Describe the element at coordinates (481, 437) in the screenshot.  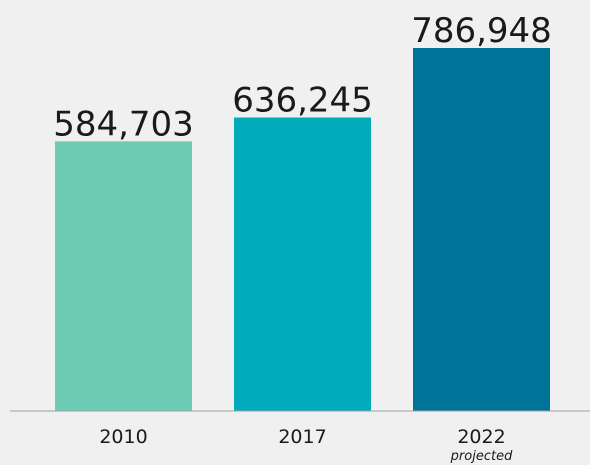
I see `x-tick-label-2022: 2022` at that location.